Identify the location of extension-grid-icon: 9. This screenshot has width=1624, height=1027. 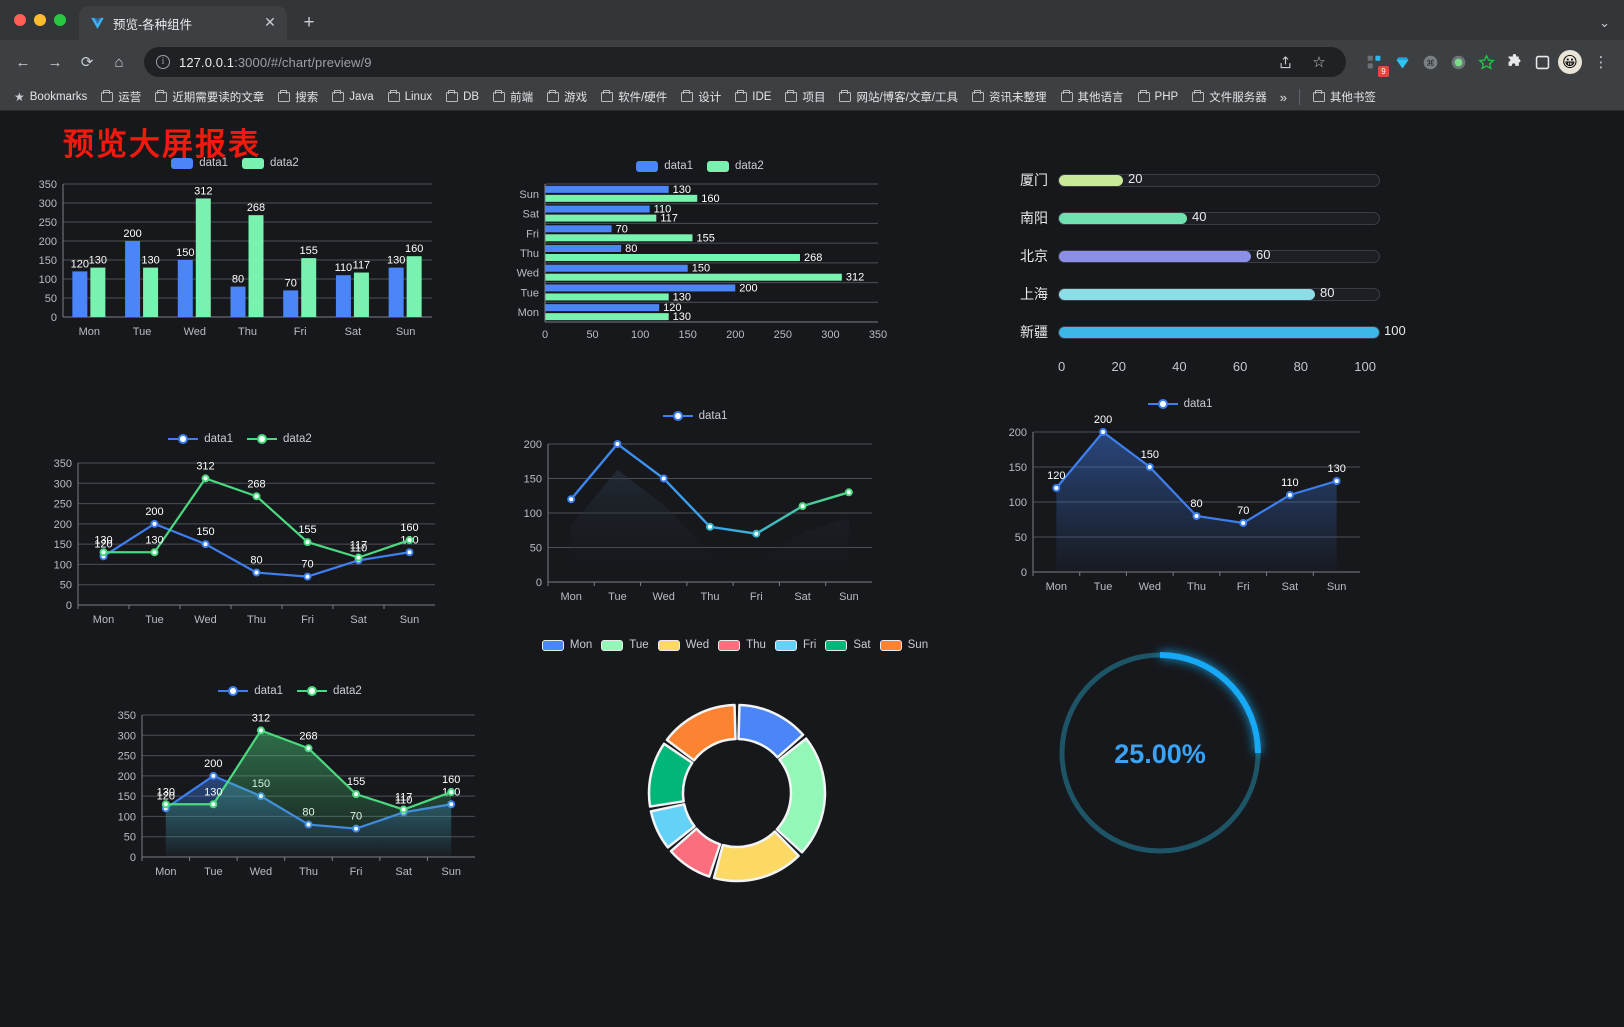
(1375, 63).